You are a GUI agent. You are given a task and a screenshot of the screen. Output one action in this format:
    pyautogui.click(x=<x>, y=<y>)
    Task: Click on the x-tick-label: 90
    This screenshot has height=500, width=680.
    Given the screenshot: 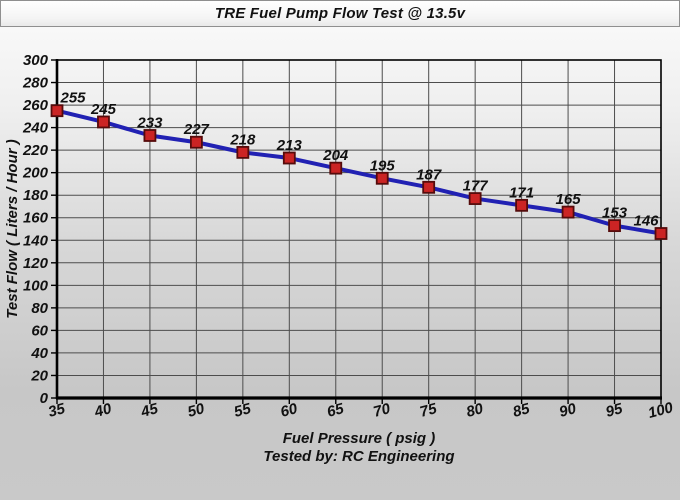 What is the action you would take?
    pyautogui.click(x=567, y=410)
    